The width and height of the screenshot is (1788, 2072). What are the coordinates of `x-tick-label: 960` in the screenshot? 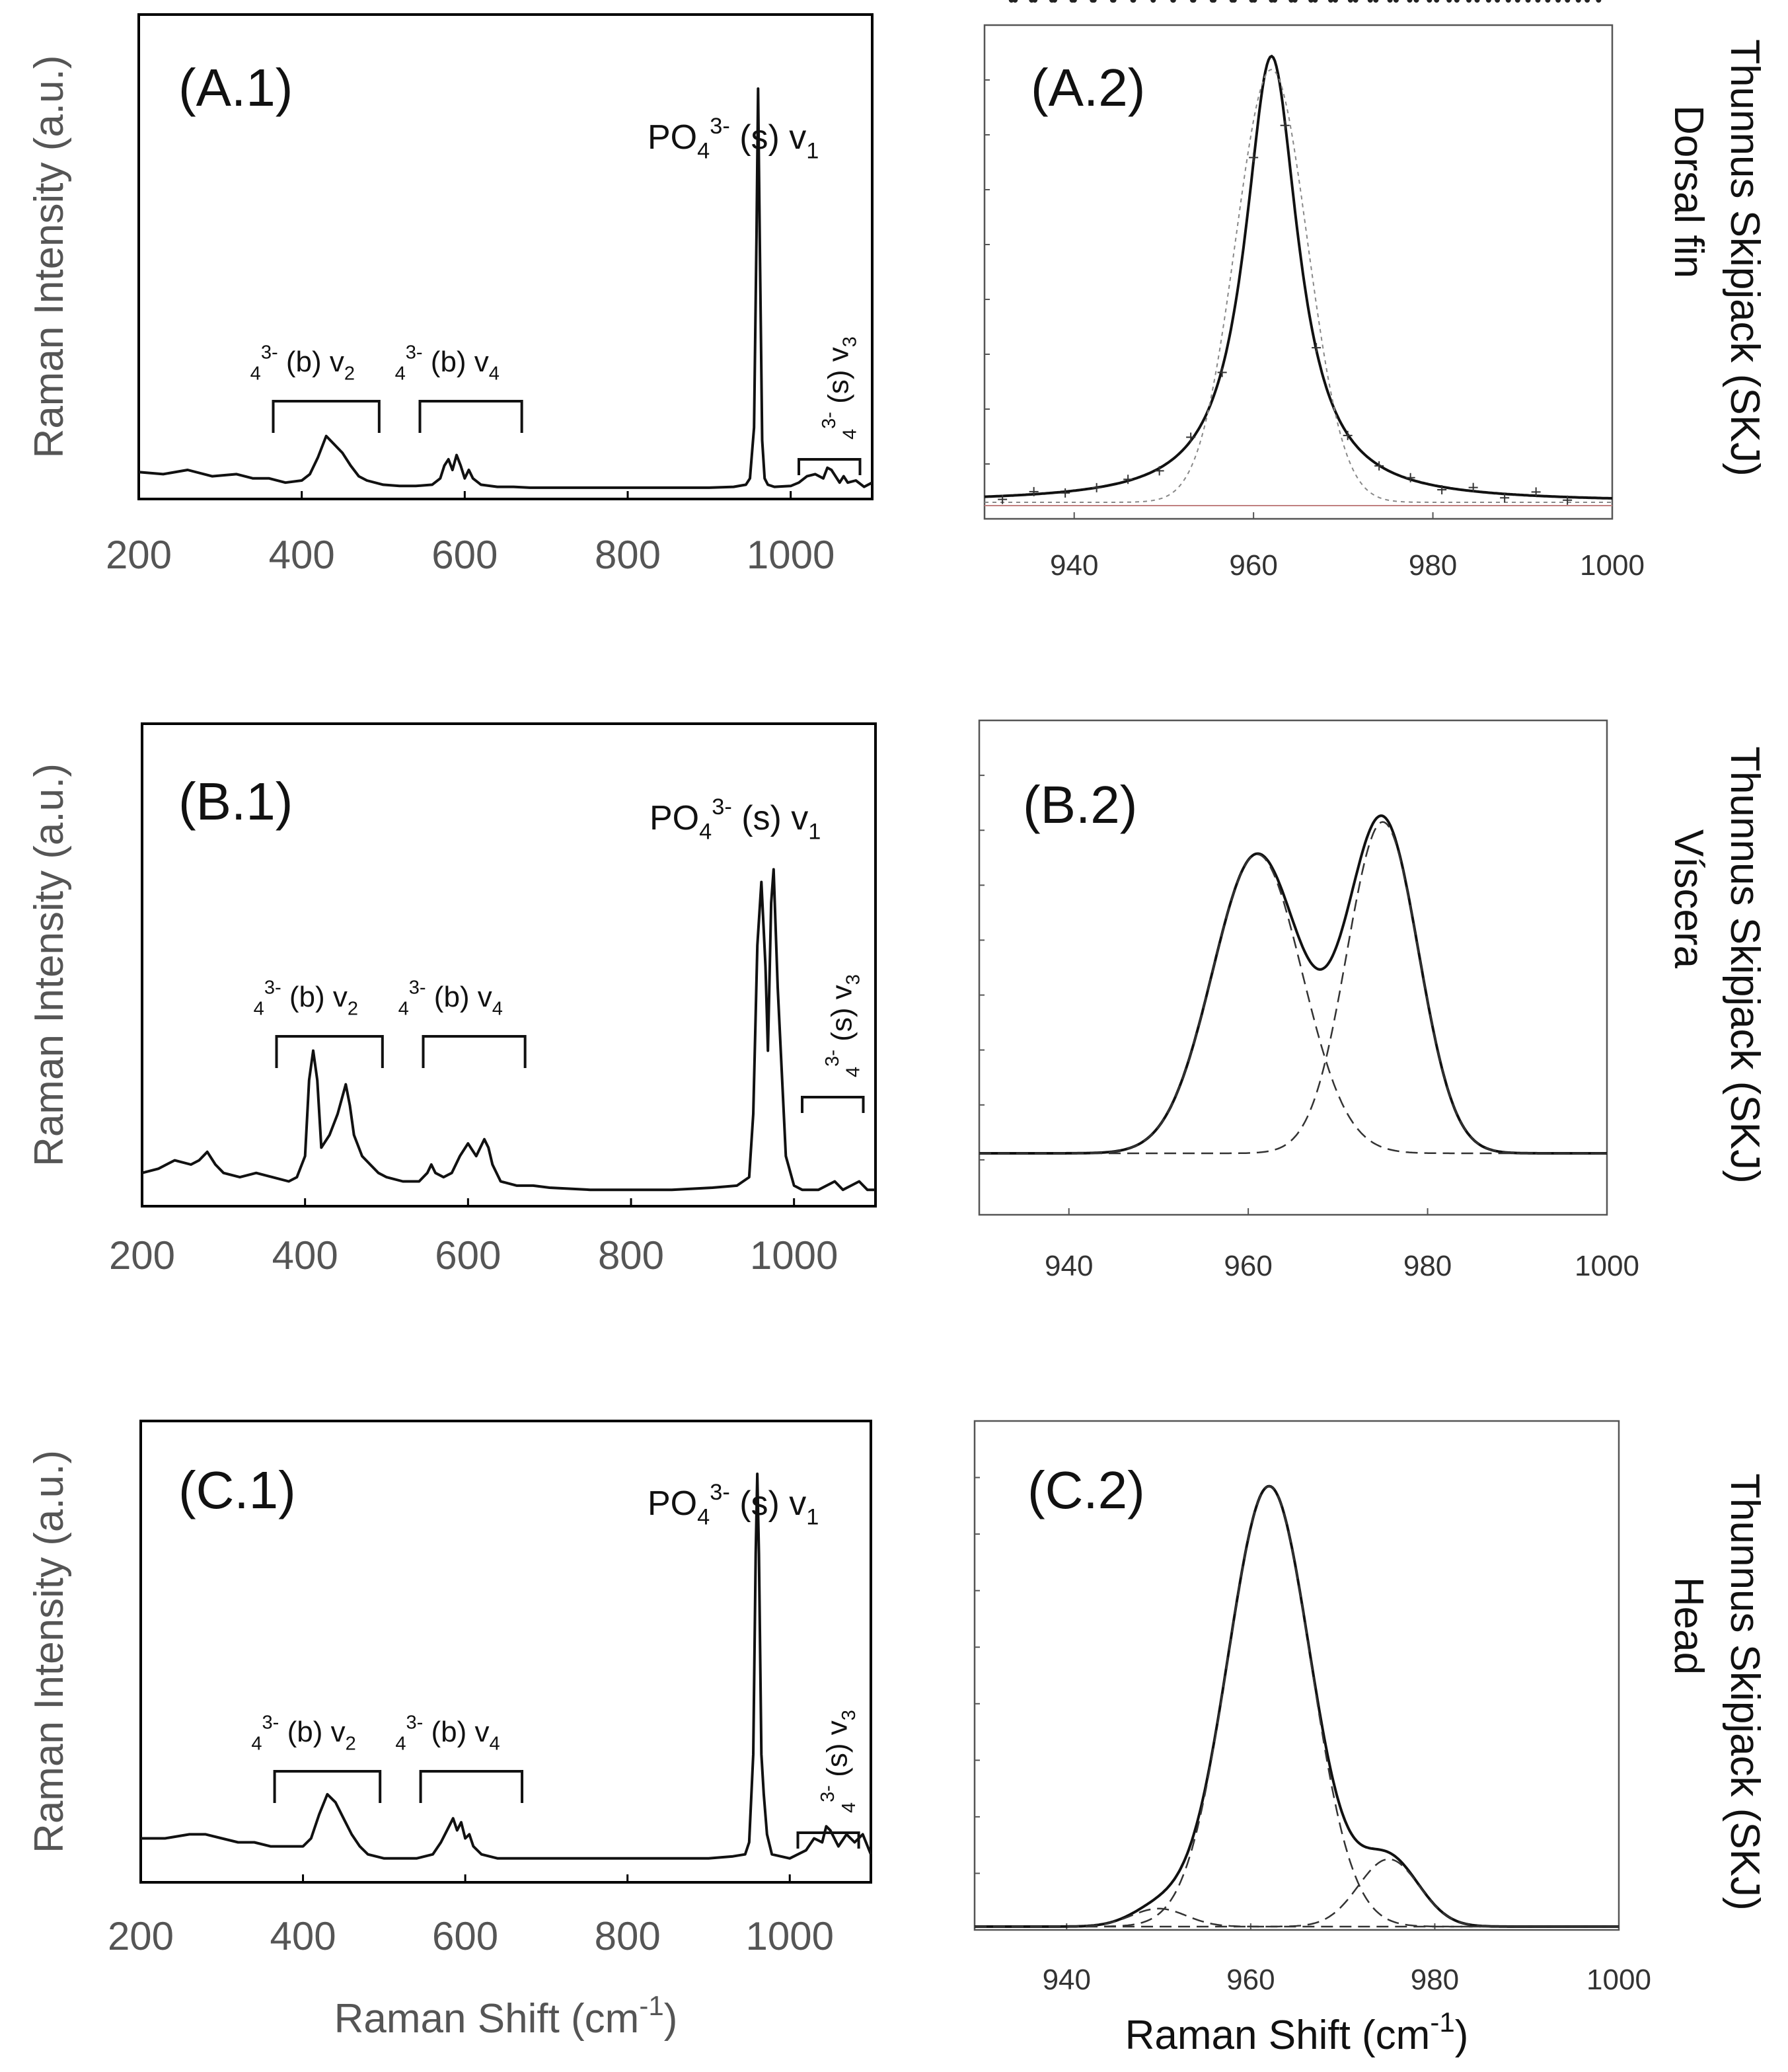 It's located at (1248, 1266).